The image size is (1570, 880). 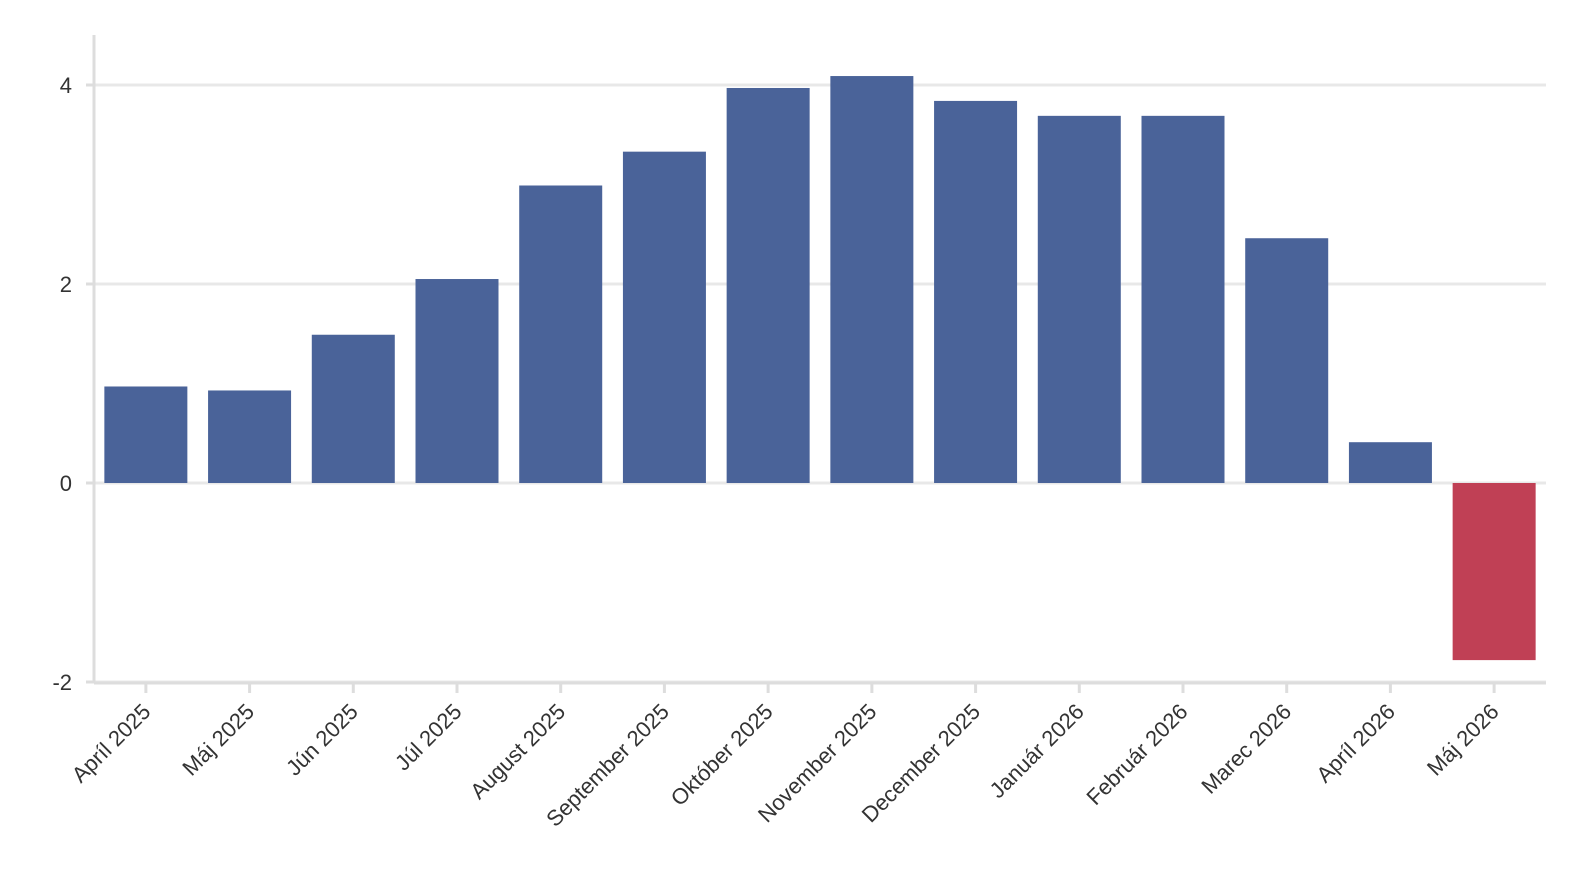 What do you see at coordinates (1463, 740) in the screenshot?
I see `x-tick-label: Máj 2026` at bounding box center [1463, 740].